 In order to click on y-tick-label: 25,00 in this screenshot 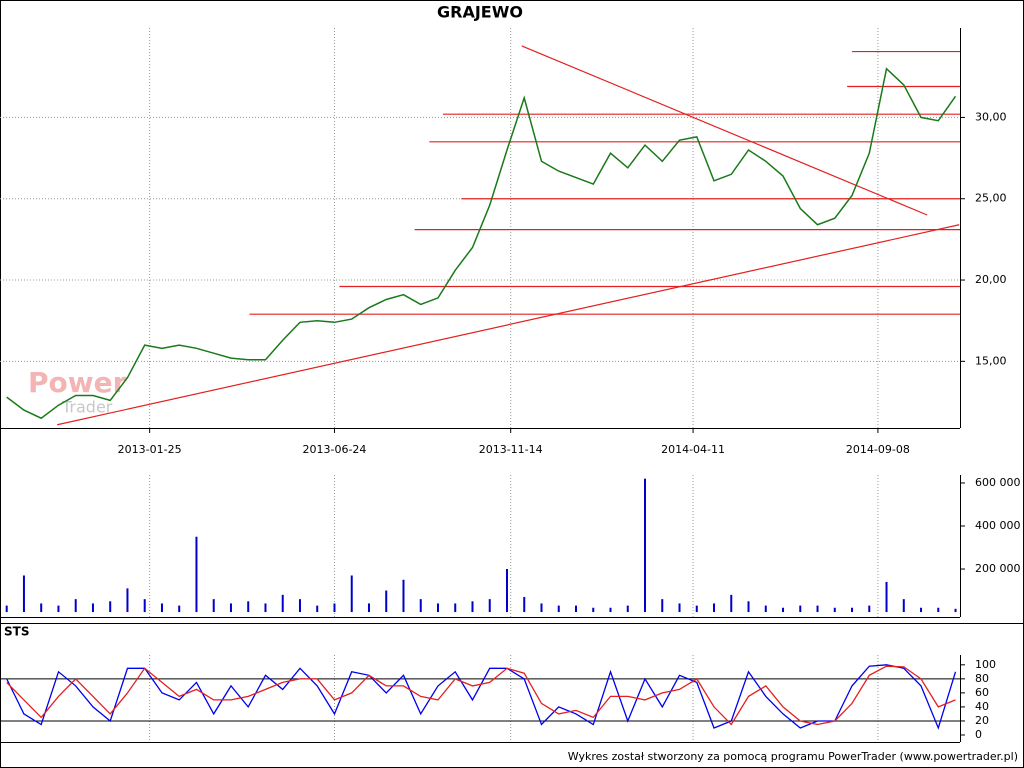, I will do `click(991, 198)`.